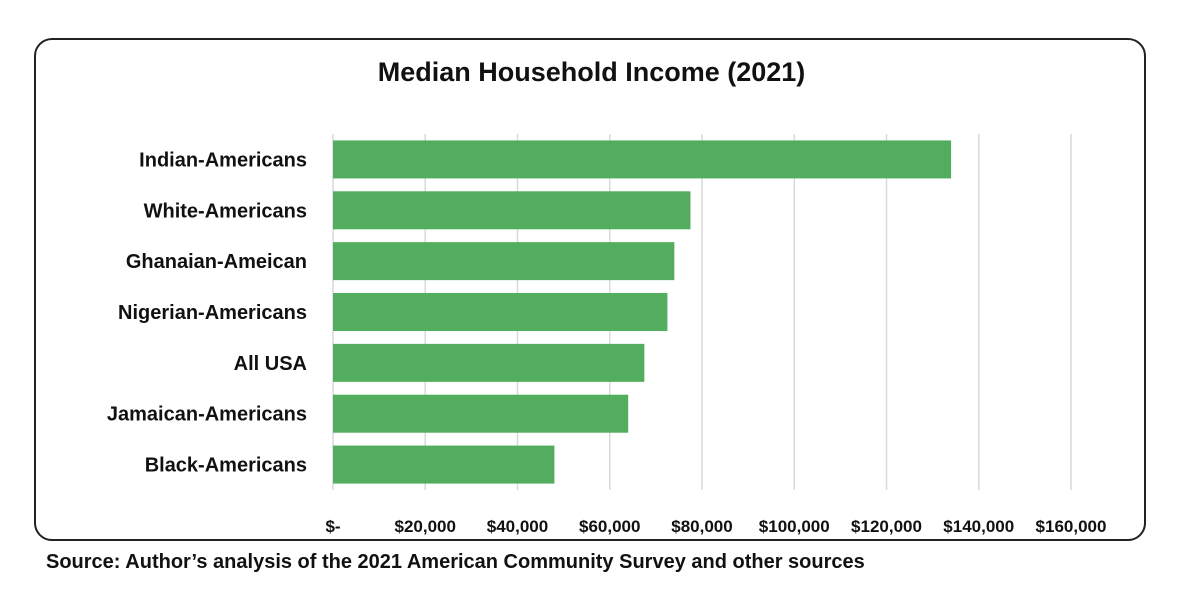 This screenshot has width=1200, height=597. I want to click on category-label: Indian-Americans, so click(223, 160).